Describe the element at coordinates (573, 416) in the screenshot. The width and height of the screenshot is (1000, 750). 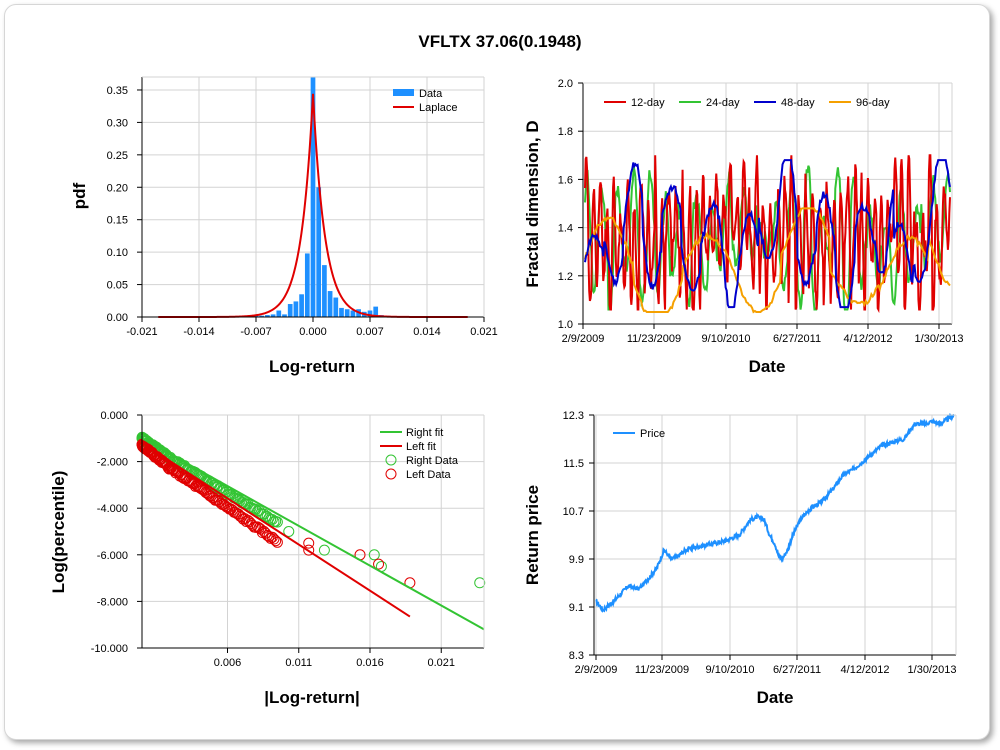
I see `price-y-tick-label: 12.3` at that location.